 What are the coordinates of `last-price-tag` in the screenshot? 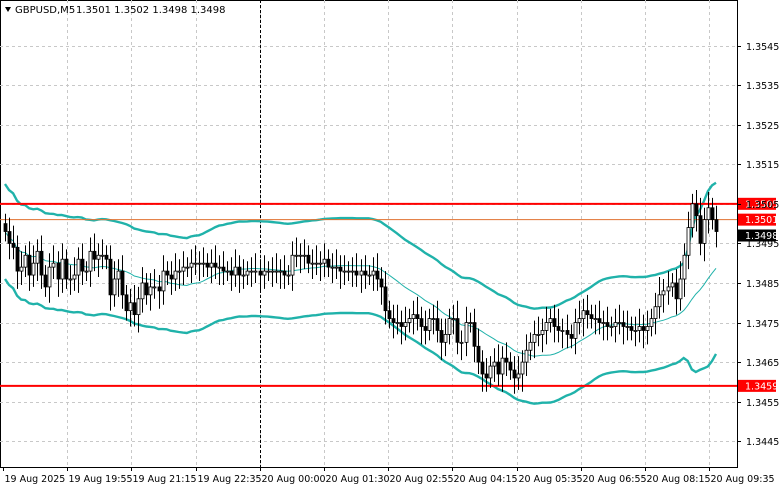 It's located at (757, 235).